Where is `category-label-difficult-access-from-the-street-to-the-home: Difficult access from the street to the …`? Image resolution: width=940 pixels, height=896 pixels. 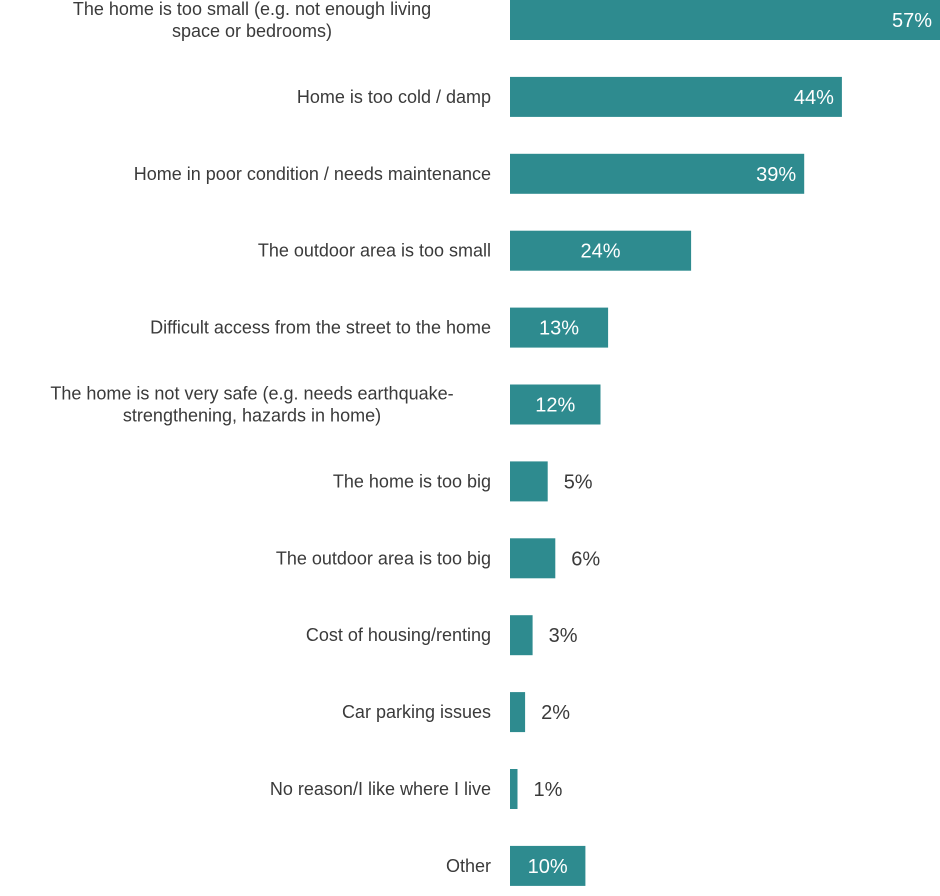 category-label-difficult-access-from-the-street-to-the-home: Difficult access from the street to the … is located at coordinates (320, 328).